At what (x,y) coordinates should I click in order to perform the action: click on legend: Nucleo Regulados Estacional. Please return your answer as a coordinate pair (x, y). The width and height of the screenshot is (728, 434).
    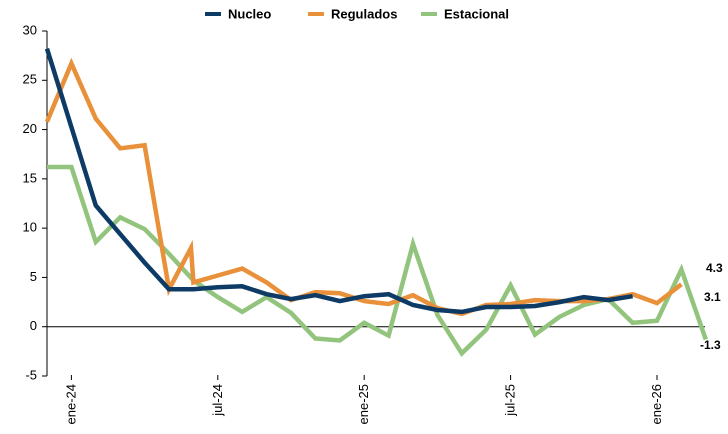
    Looking at the image, I should click on (357, 13).